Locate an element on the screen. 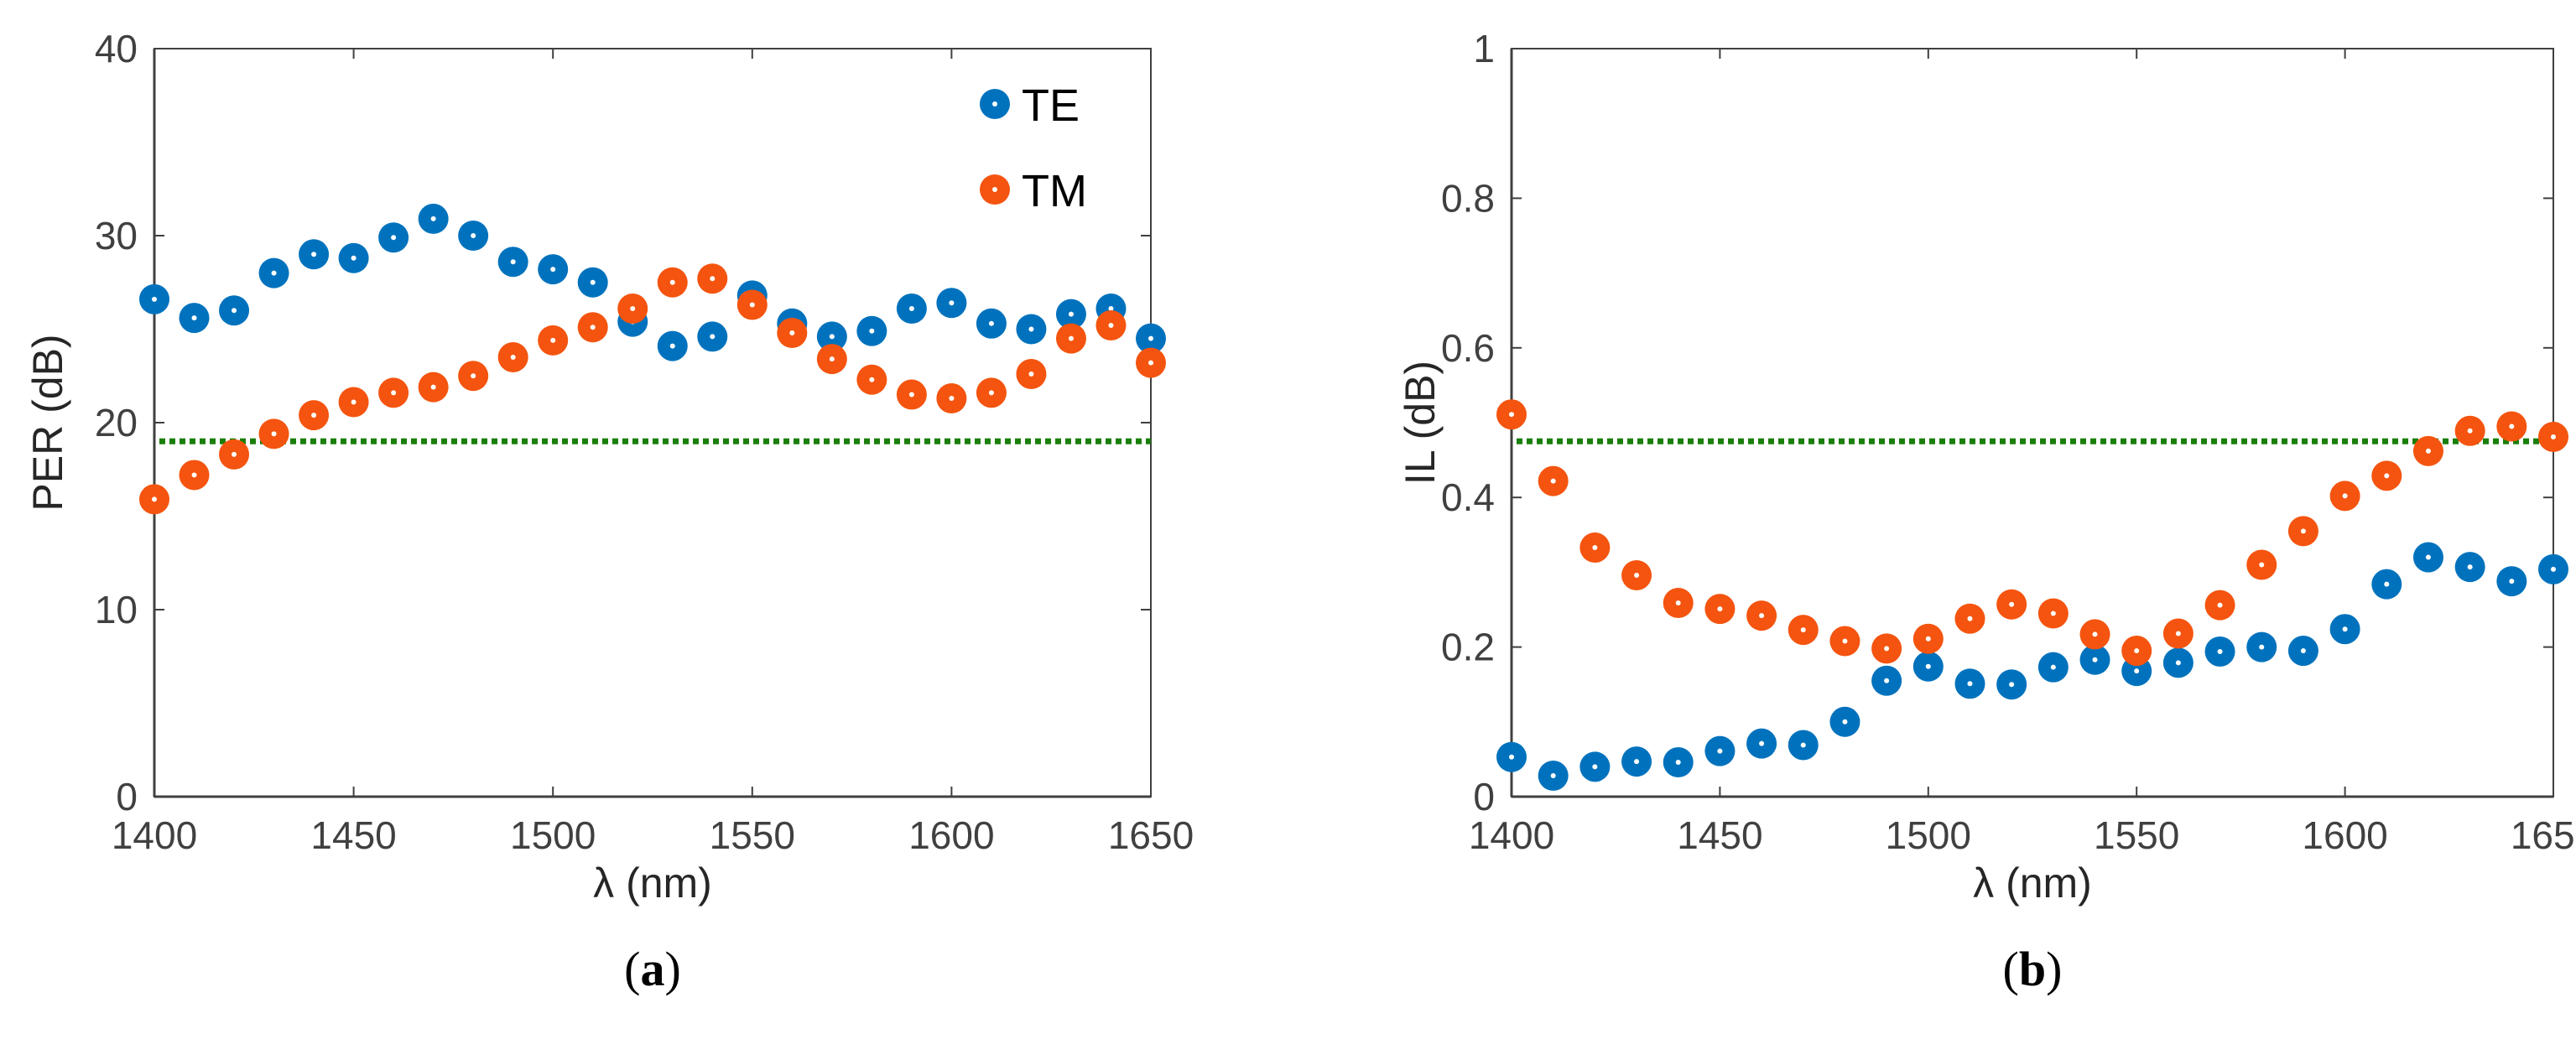 This screenshot has width=2576, height=1039. series-tm is located at coordinates (652, 389).